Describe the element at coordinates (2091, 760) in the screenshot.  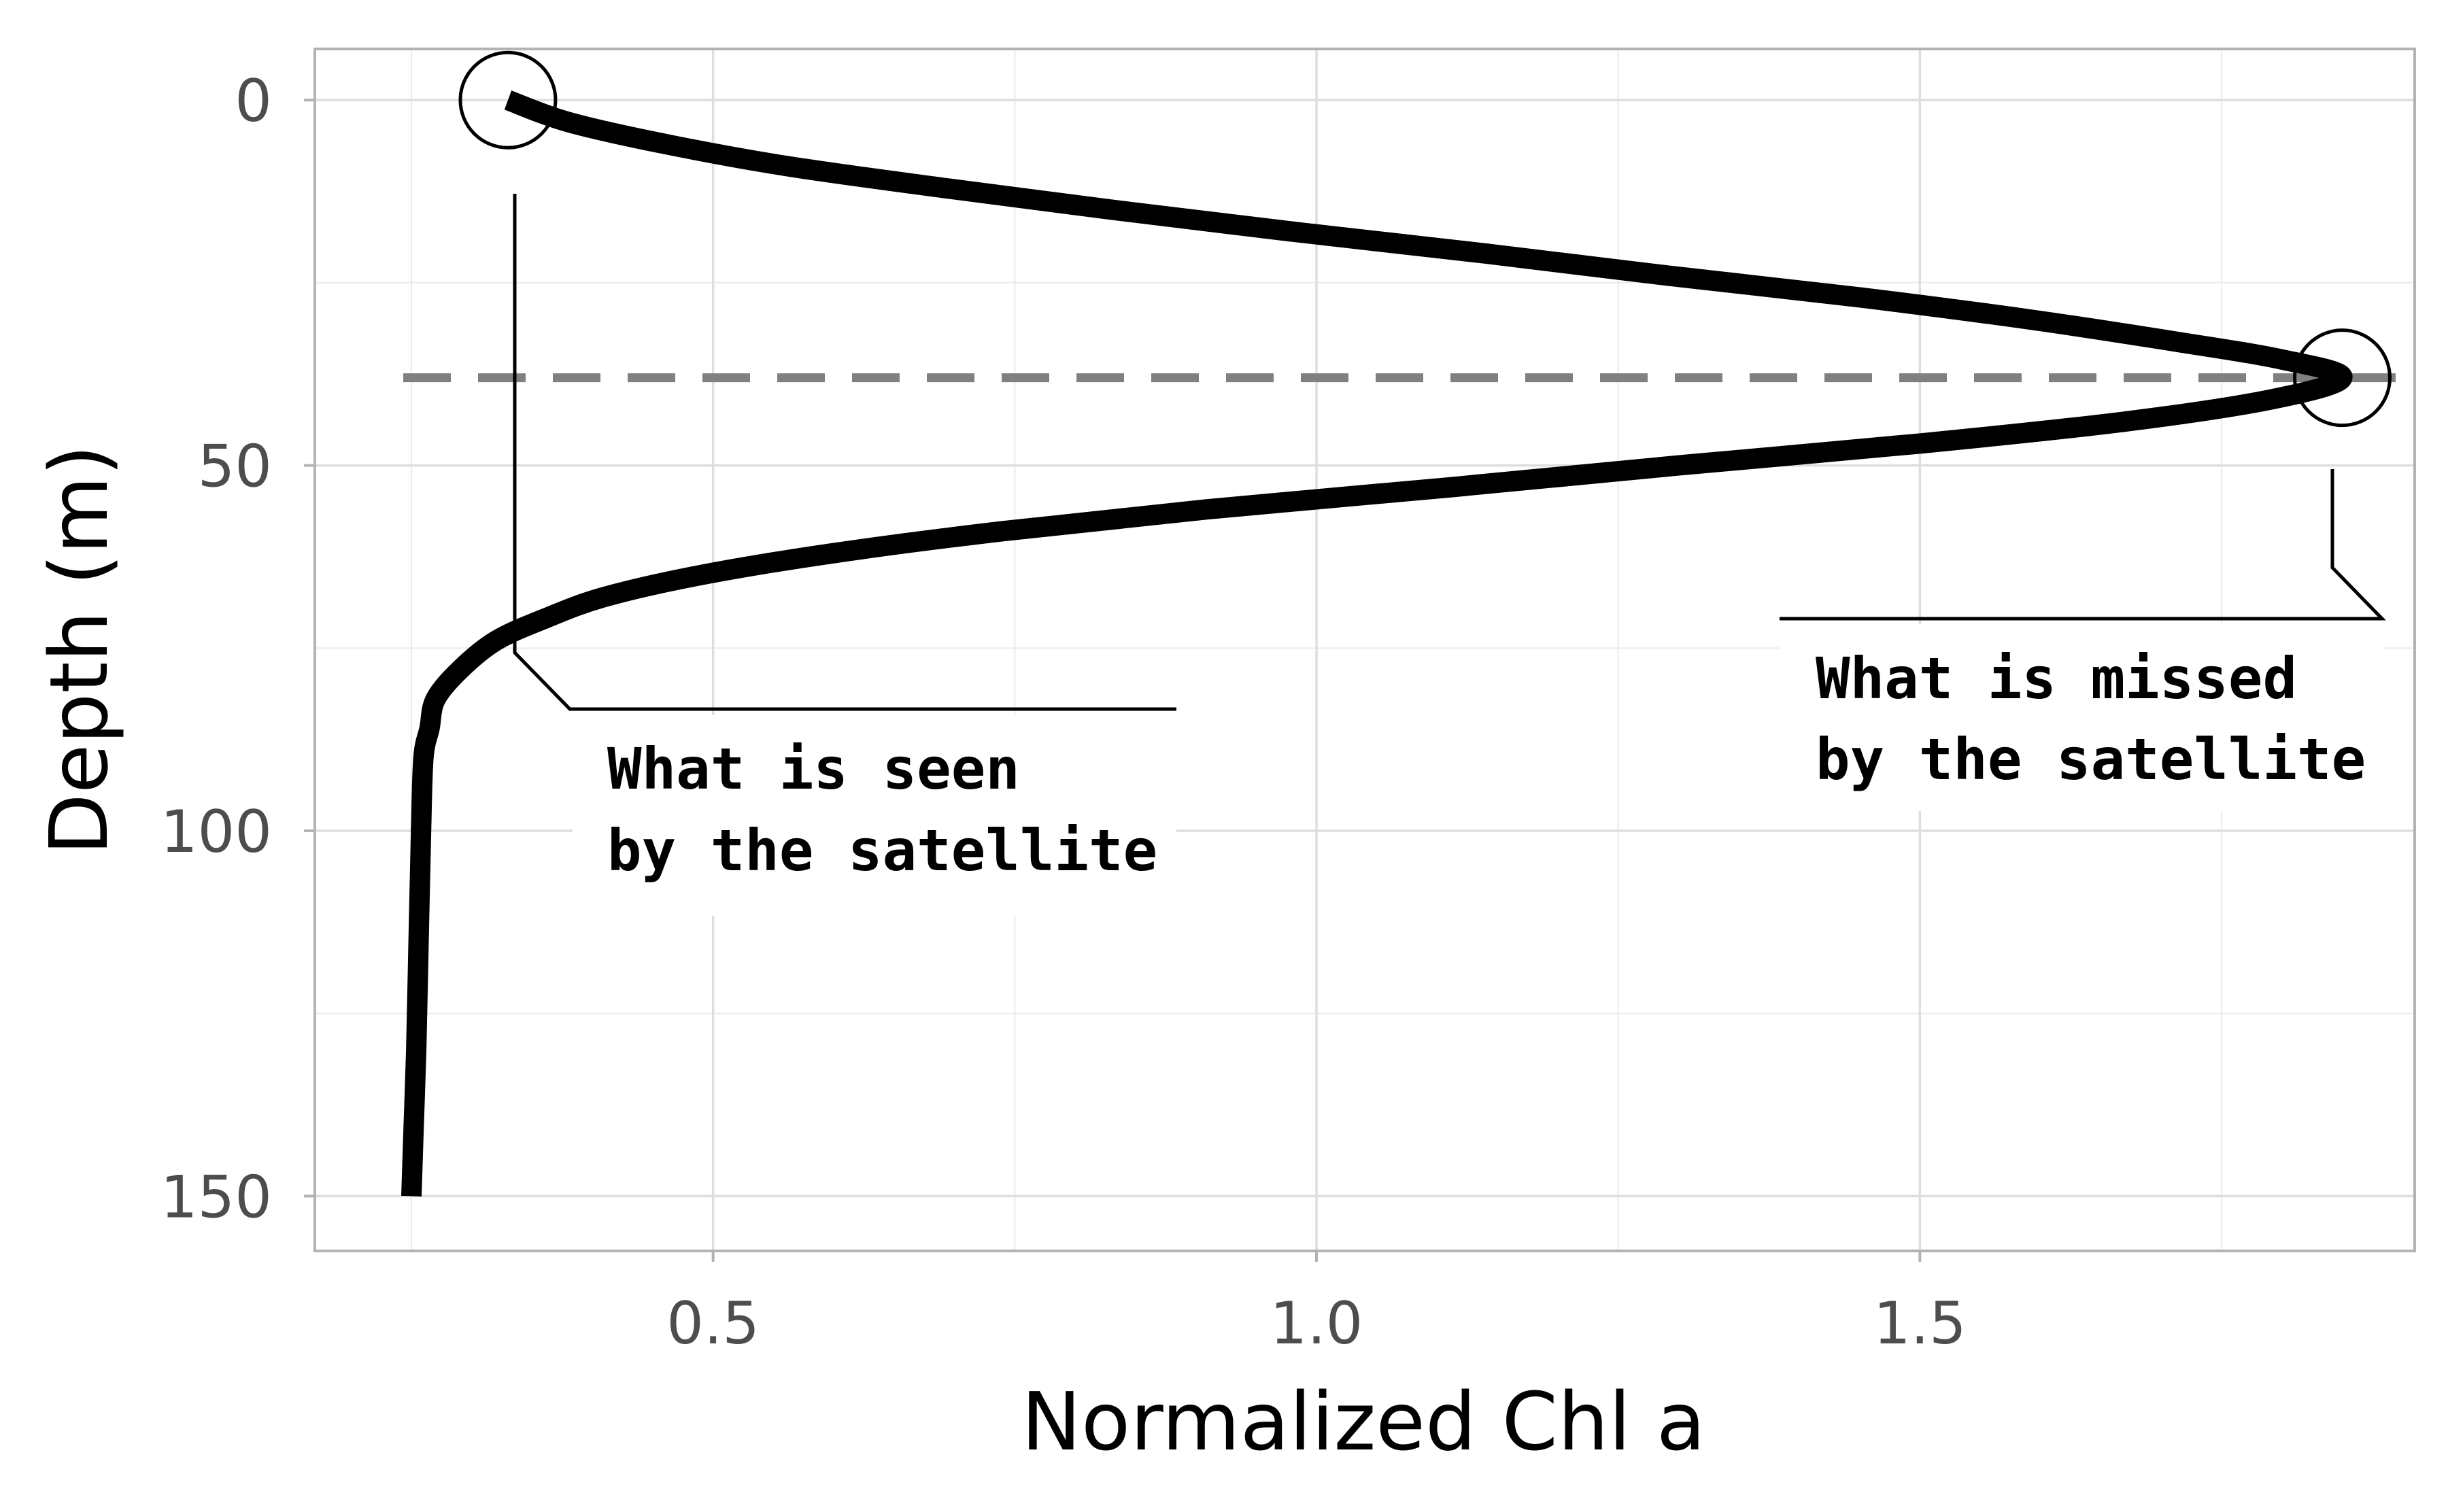
I see `annotation-missed-line2: by the satellite` at that location.